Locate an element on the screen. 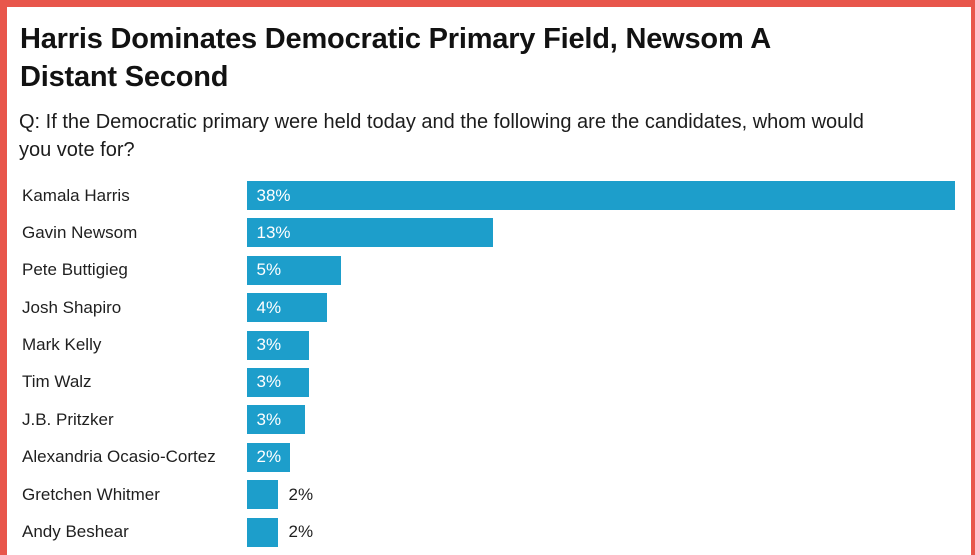 This screenshot has width=975, height=555. bar-row: Gavin Newsom 13% is located at coordinates (489, 233).